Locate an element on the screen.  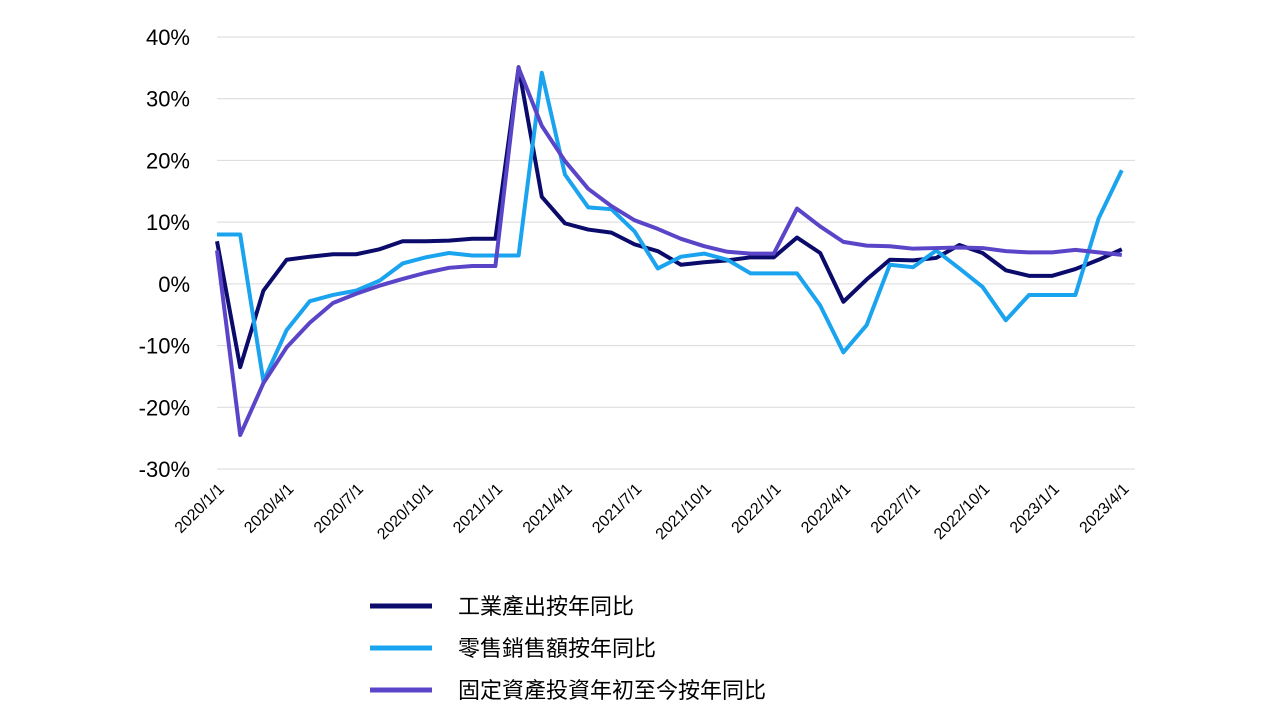
y-tick-label: 40% is located at coordinates (168, 37).